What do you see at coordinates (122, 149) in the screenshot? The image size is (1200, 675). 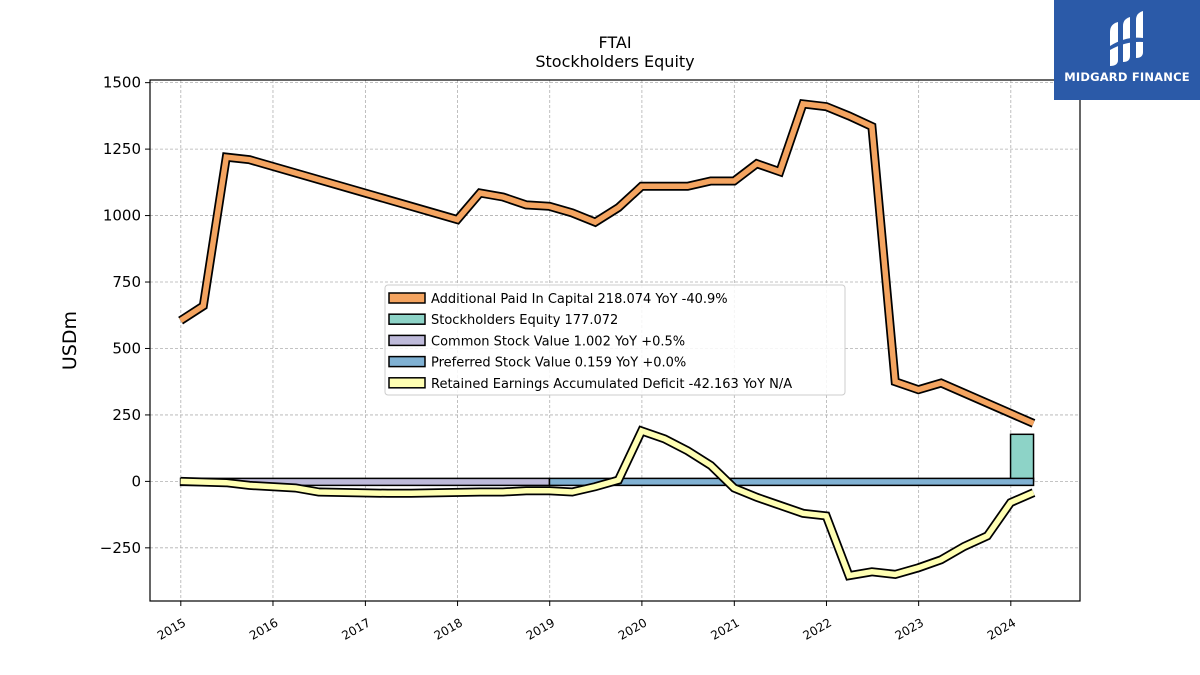 I see `y-tick-label: 1250` at bounding box center [122, 149].